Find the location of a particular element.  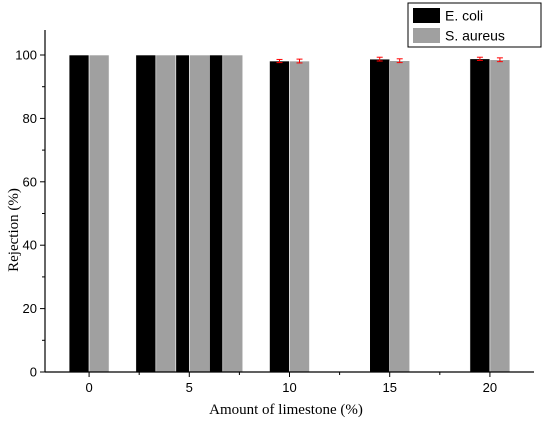

x-tick-label-10: 10 is located at coordinates (289, 387).